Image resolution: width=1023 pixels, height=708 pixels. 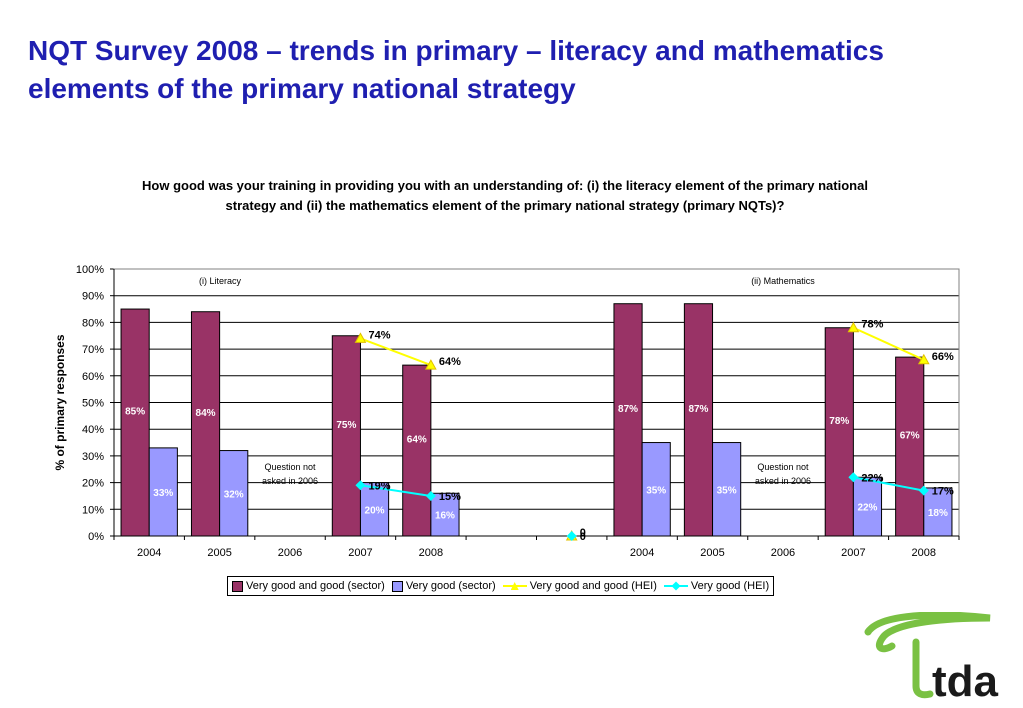 What do you see at coordinates (593, 586) in the screenshot?
I see `legend-label: Very good and good (HEI)` at bounding box center [593, 586].